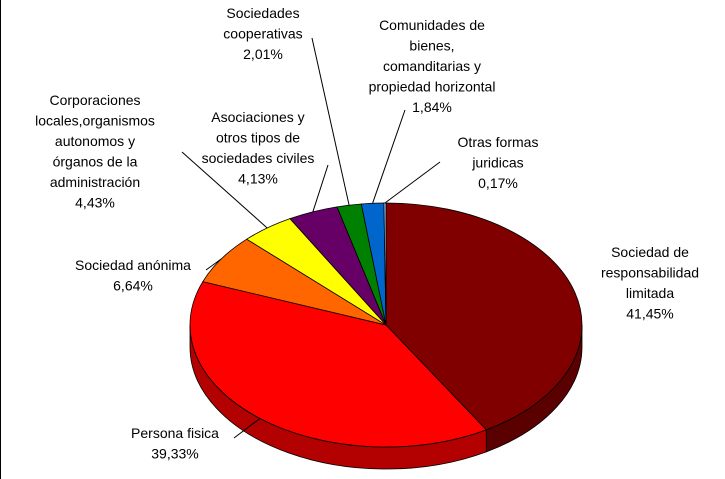 The image size is (725, 479). I want to click on slice-value-label: 6,64%, so click(133, 286).